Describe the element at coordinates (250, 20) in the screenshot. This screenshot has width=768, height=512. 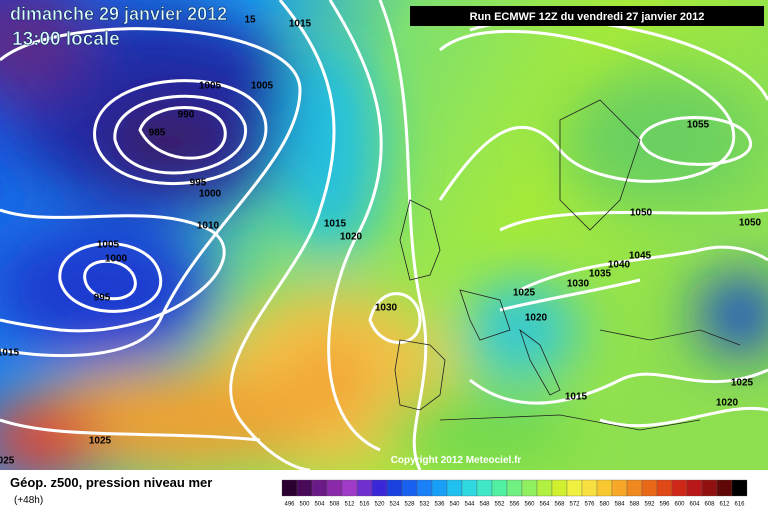
I see `isobar-label: 15` at that location.